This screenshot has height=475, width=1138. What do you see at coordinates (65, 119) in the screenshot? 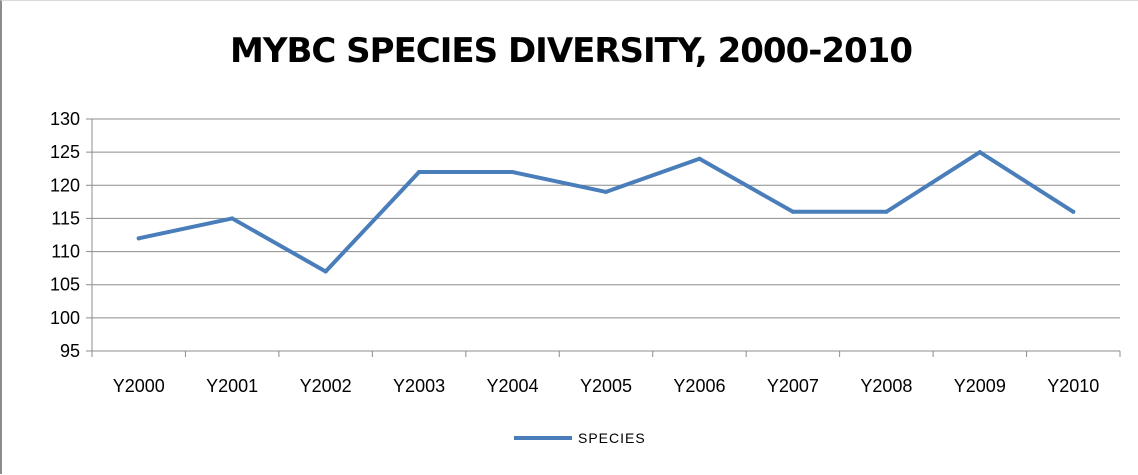
I see `y-tick-label: 130` at bounding box center [65, 119].